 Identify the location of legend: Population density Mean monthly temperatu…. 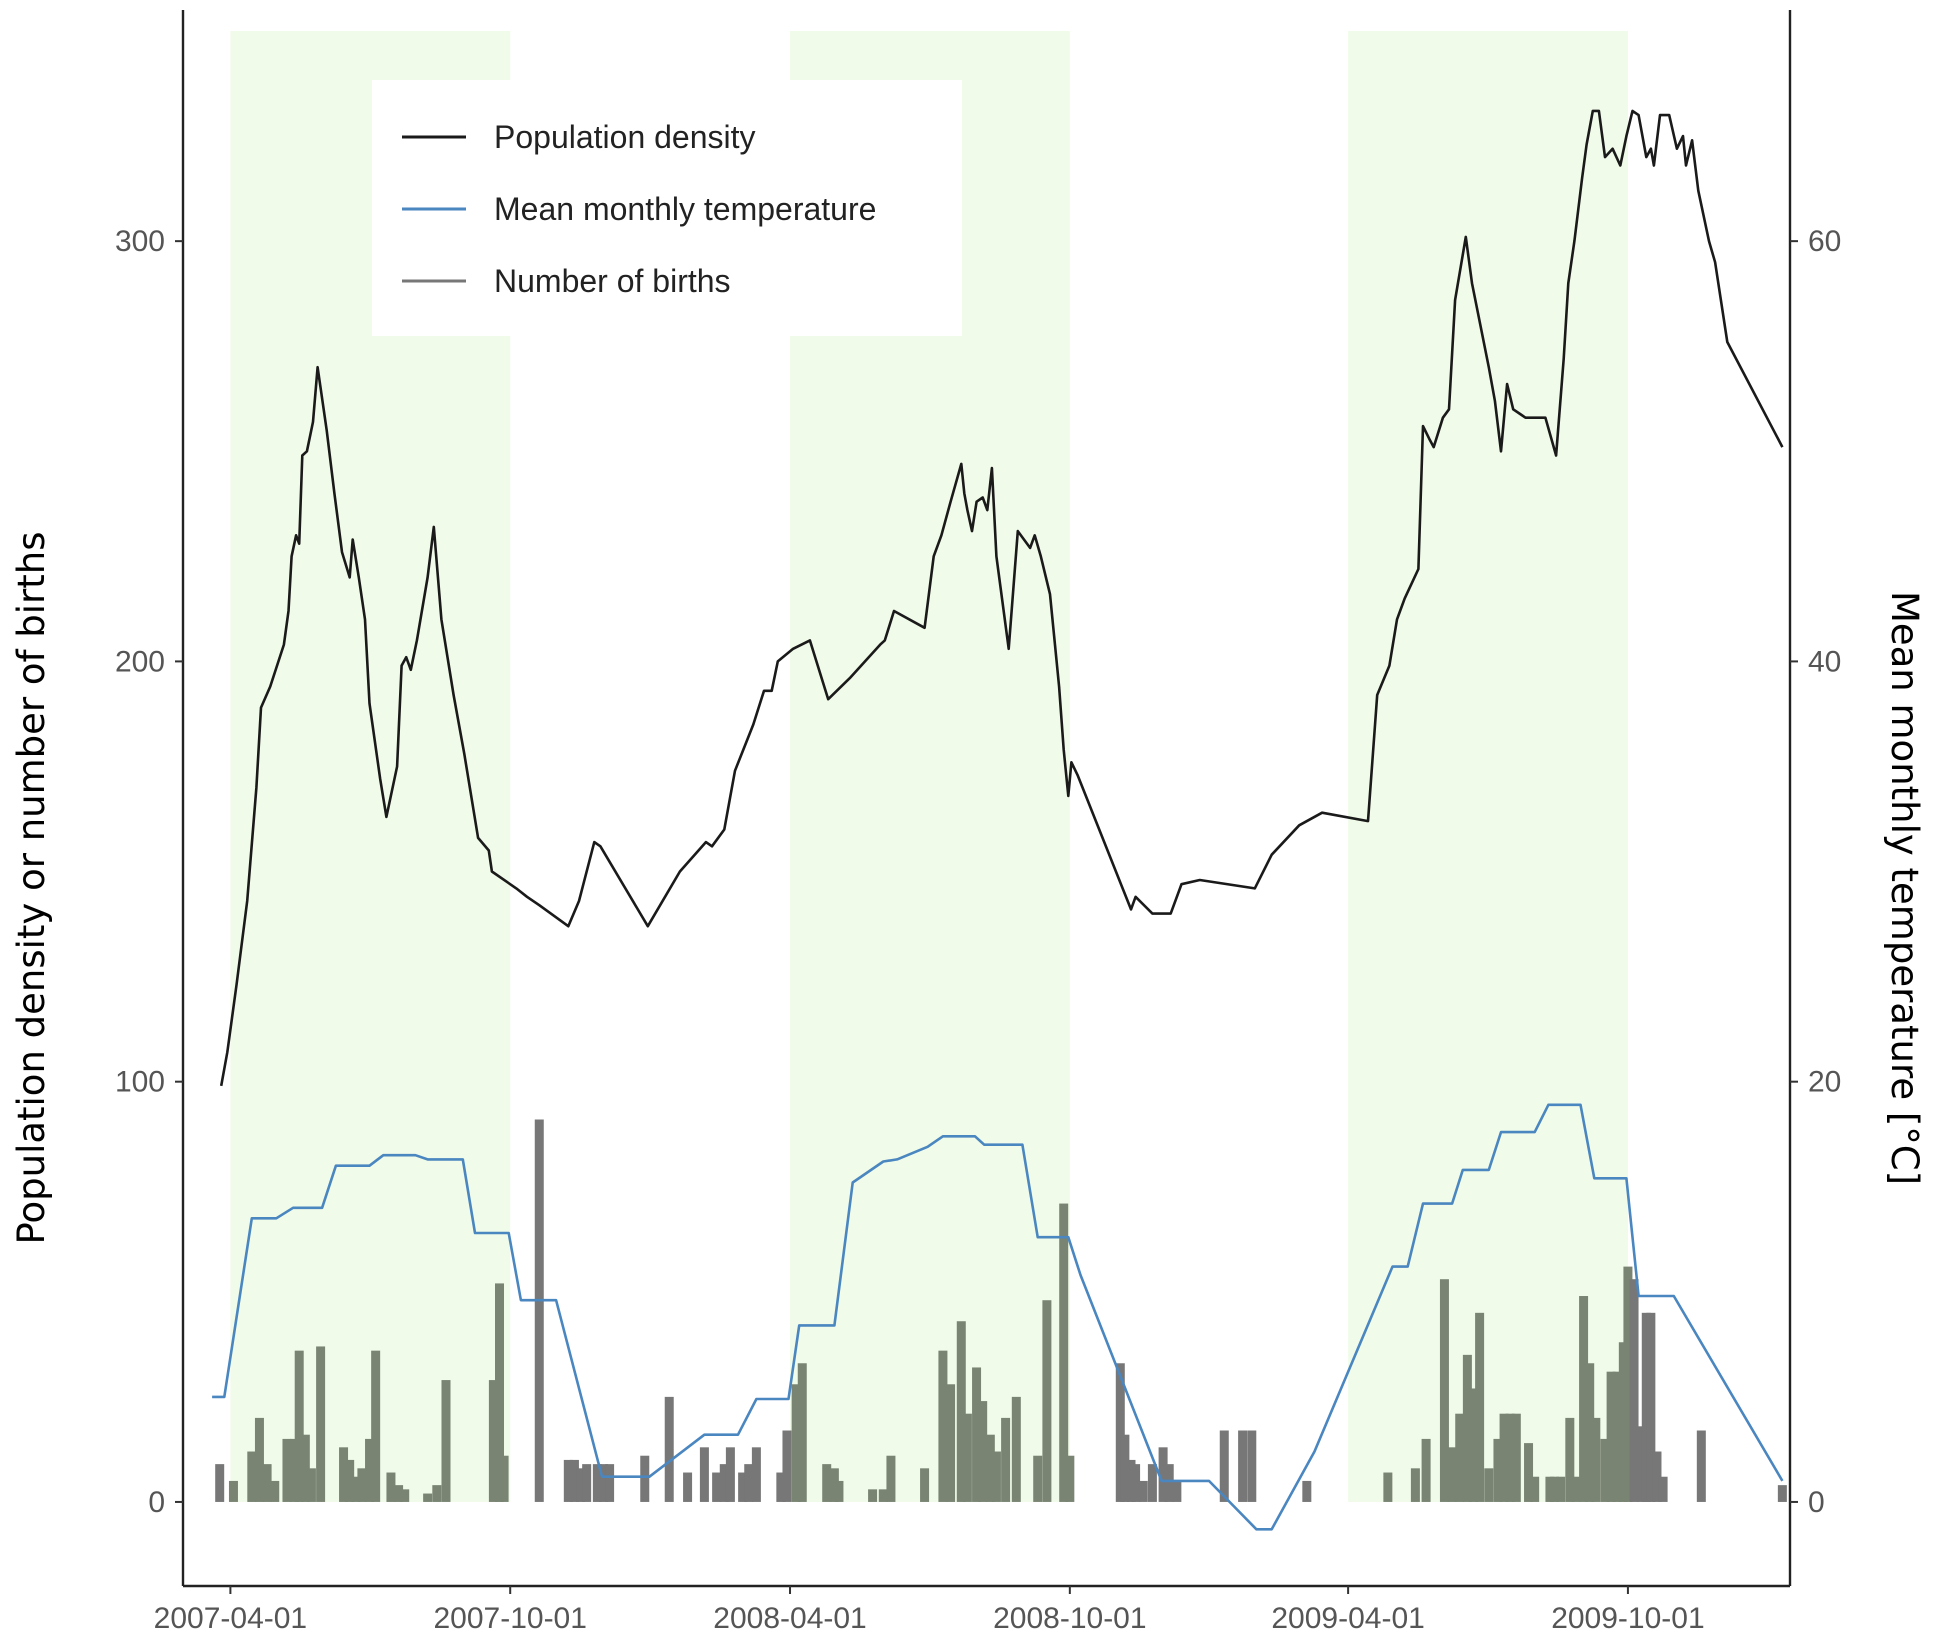
(639, 209).